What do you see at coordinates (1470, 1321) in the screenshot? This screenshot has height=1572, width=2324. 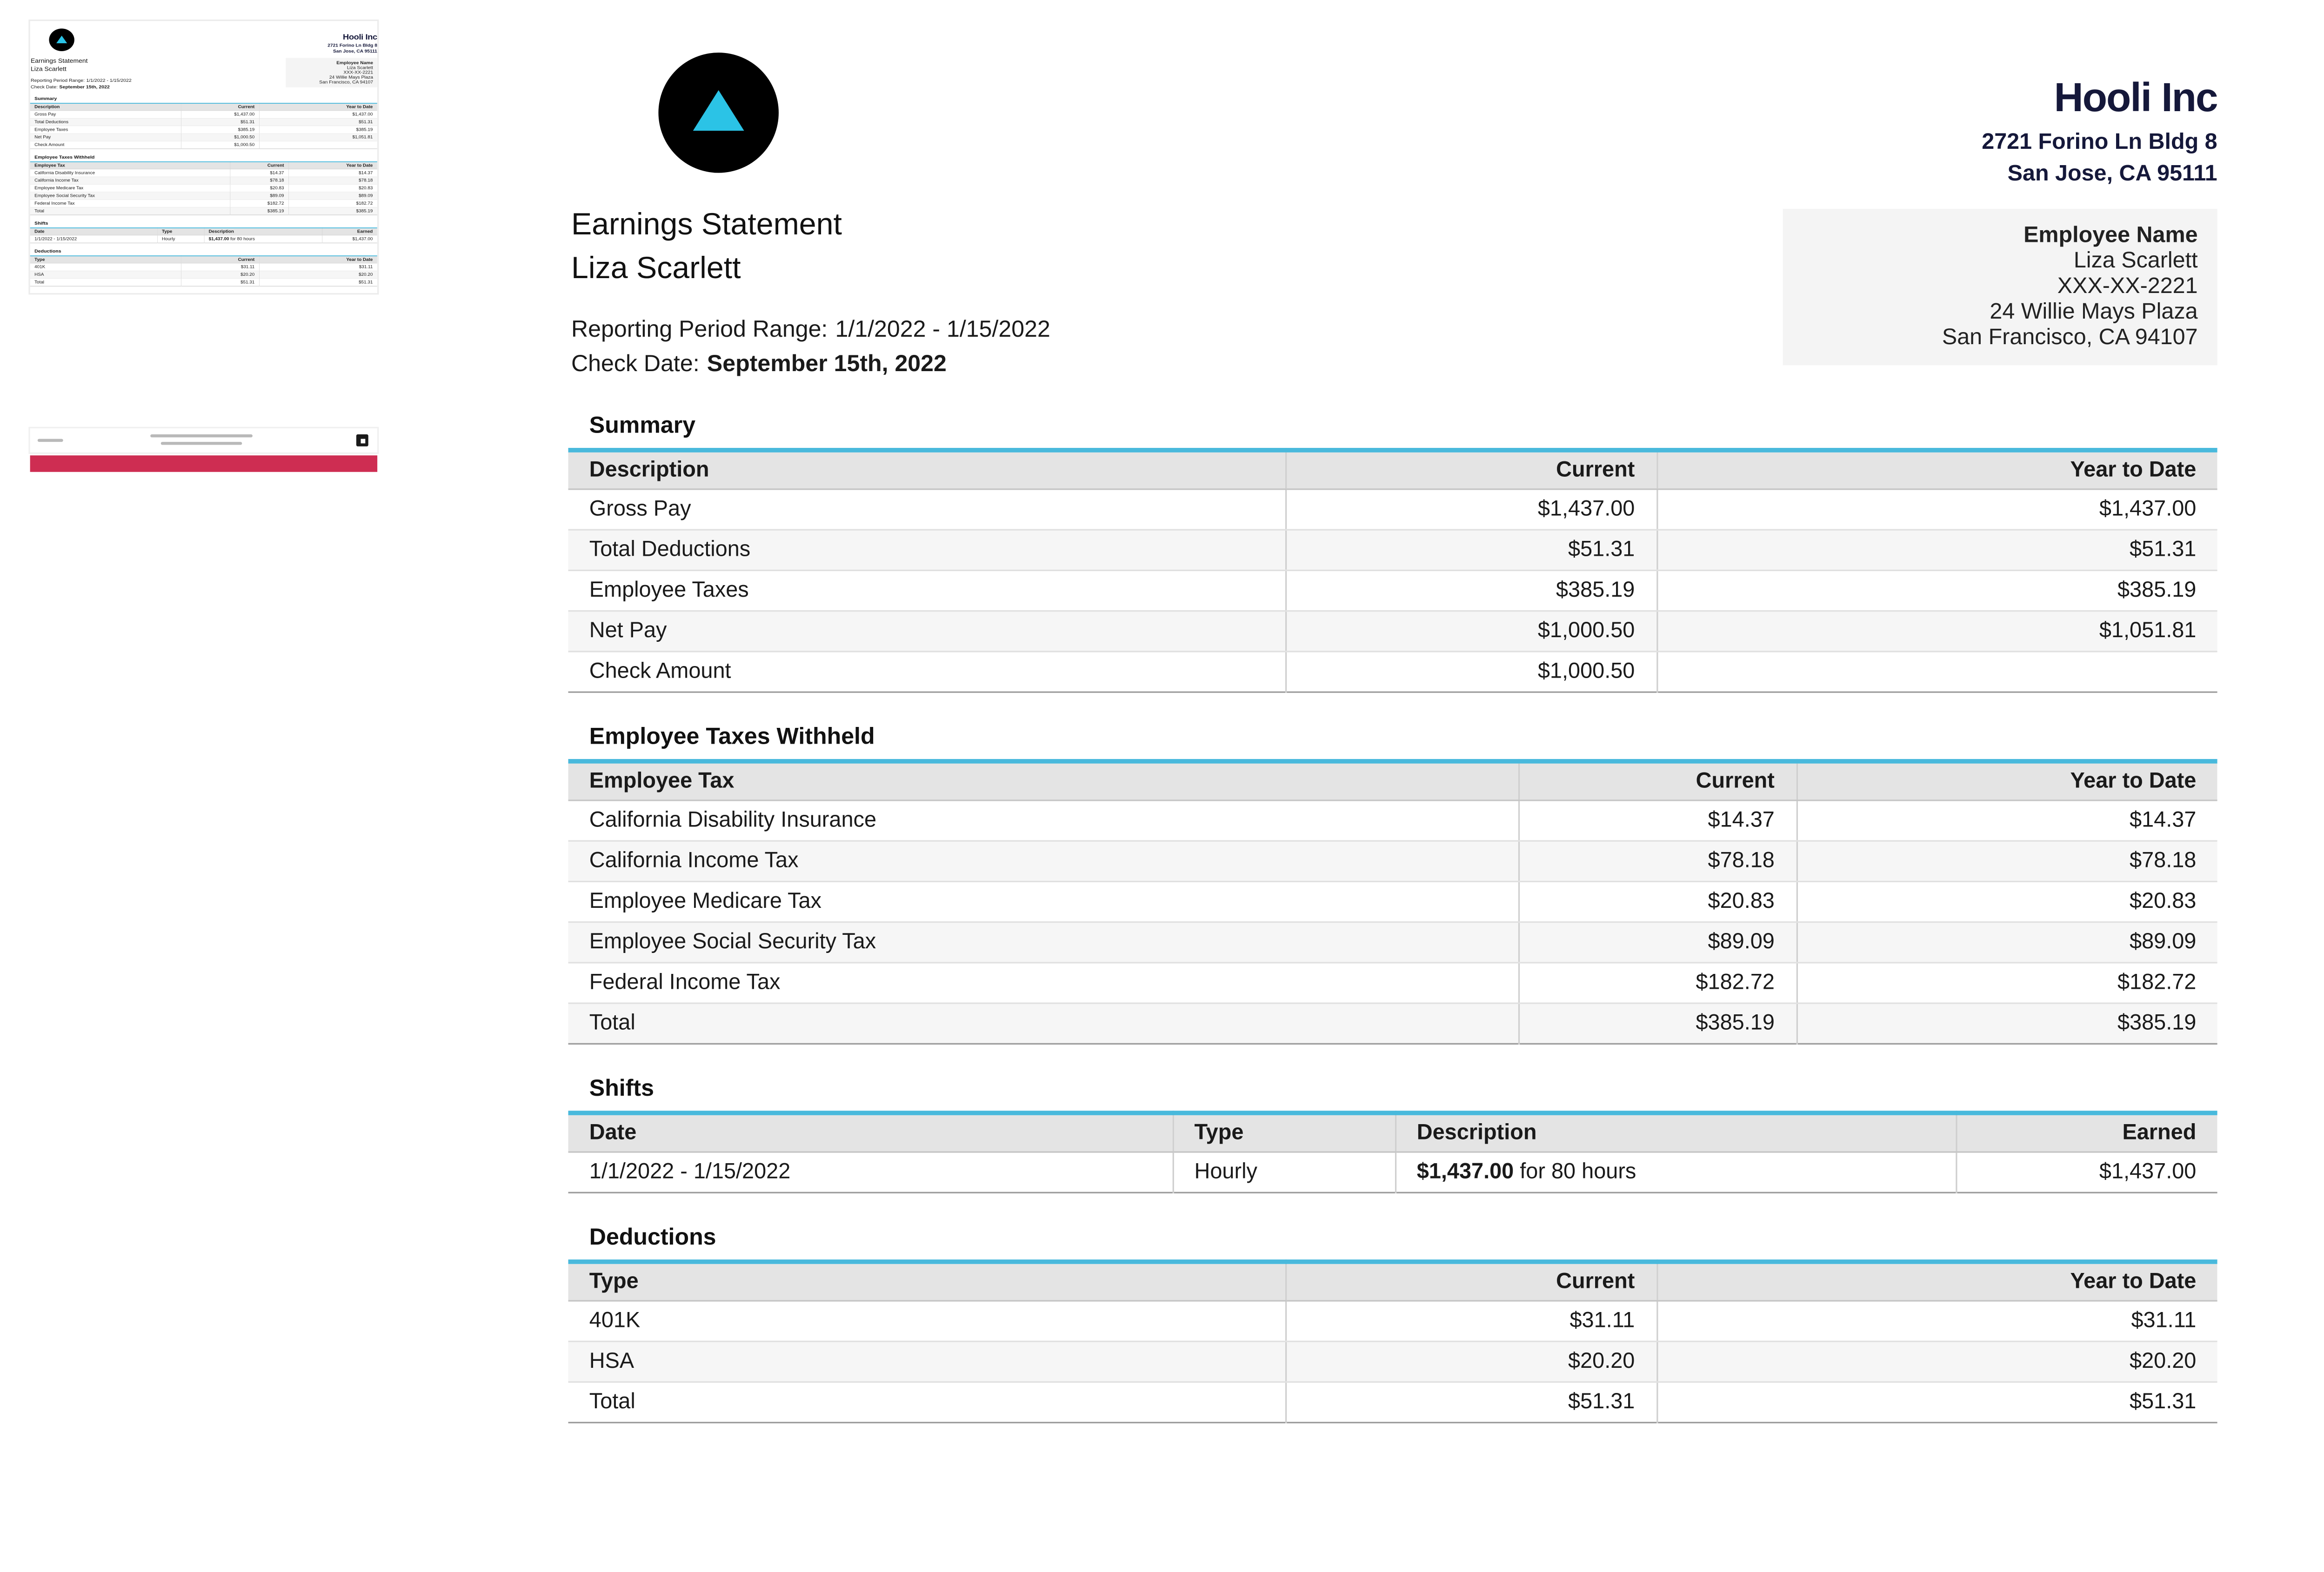 I see `deductions-row-current: $31.11` at bounding box center [1470, 1321].